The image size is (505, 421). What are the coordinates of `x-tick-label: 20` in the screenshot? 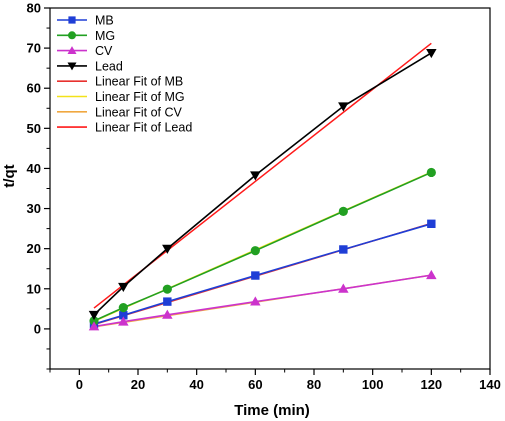 It's located at (138, 384).